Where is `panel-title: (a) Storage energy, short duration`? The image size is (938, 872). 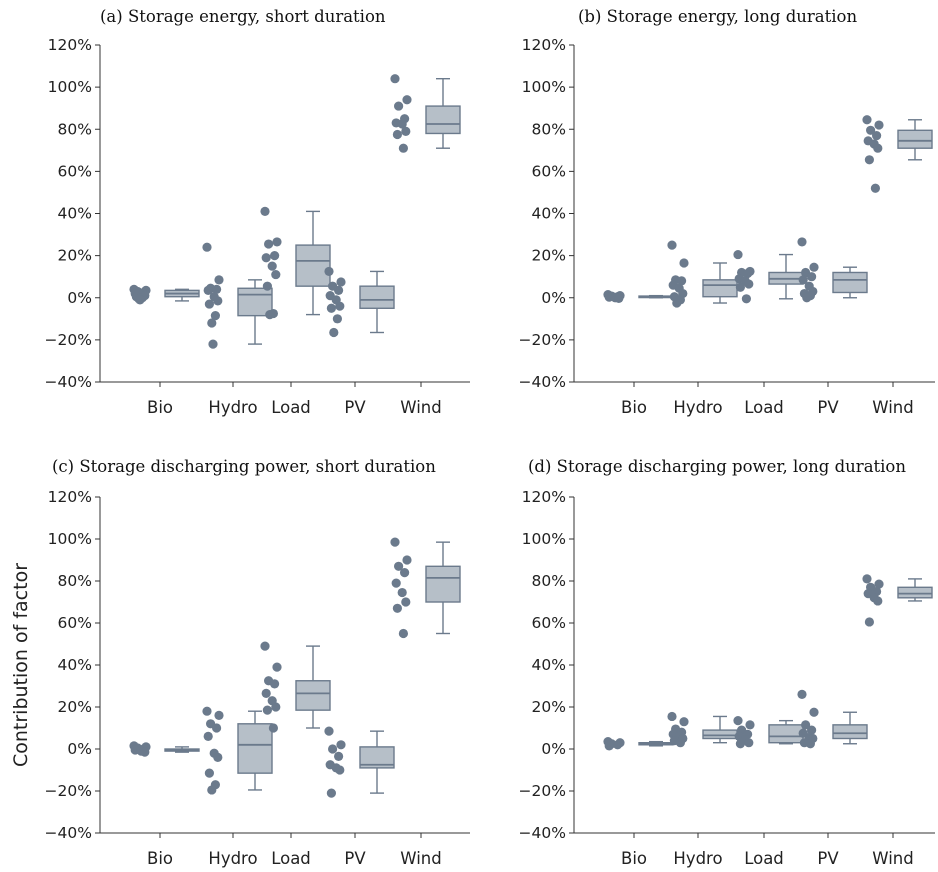 panel-title: (a) Storage energy, short duration is located at coordinates (243, 16).